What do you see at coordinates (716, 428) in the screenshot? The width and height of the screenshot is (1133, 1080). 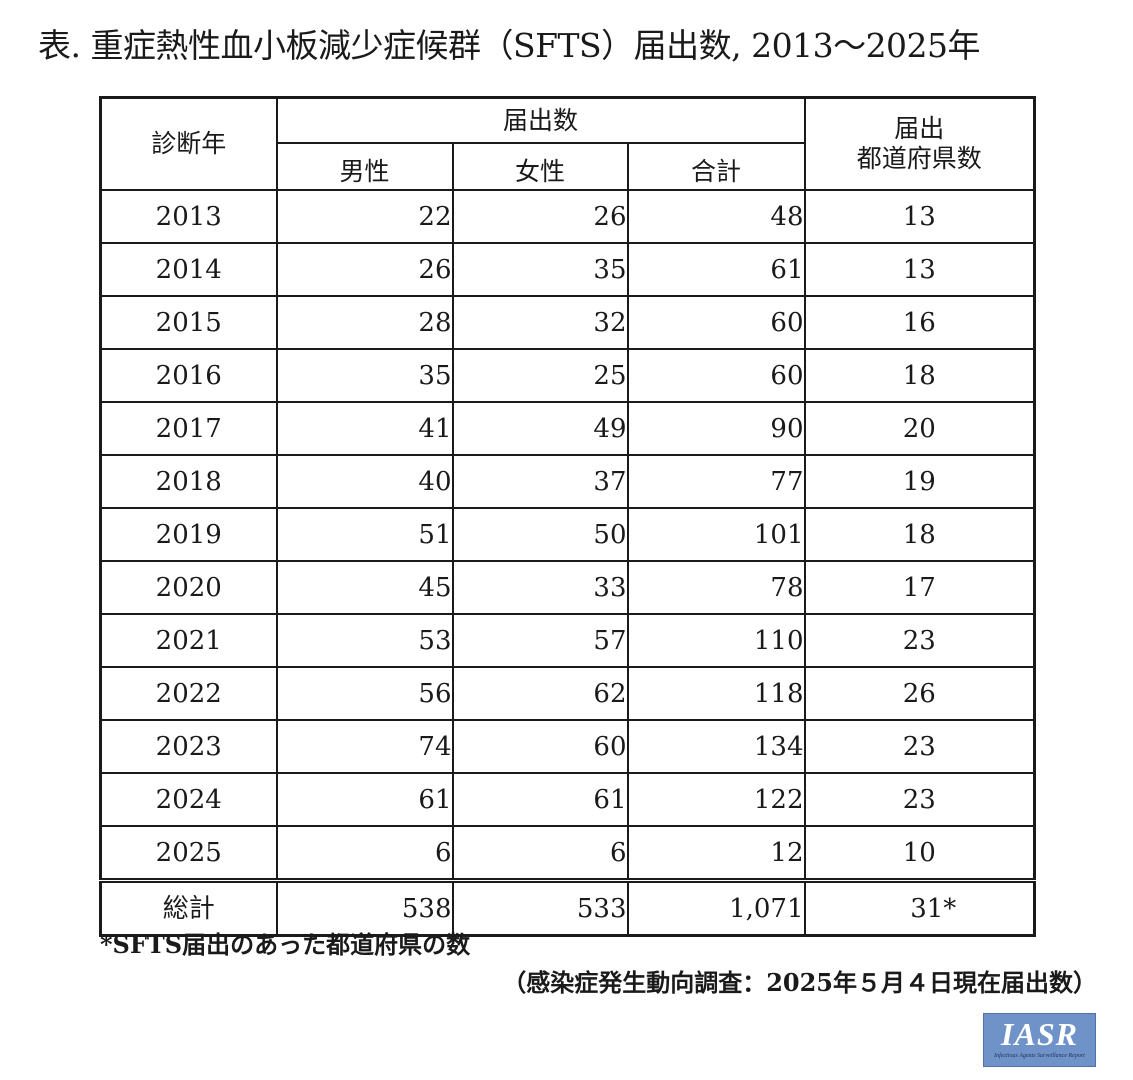 I see `cell-total: 90` at bounding box center [716, 428].